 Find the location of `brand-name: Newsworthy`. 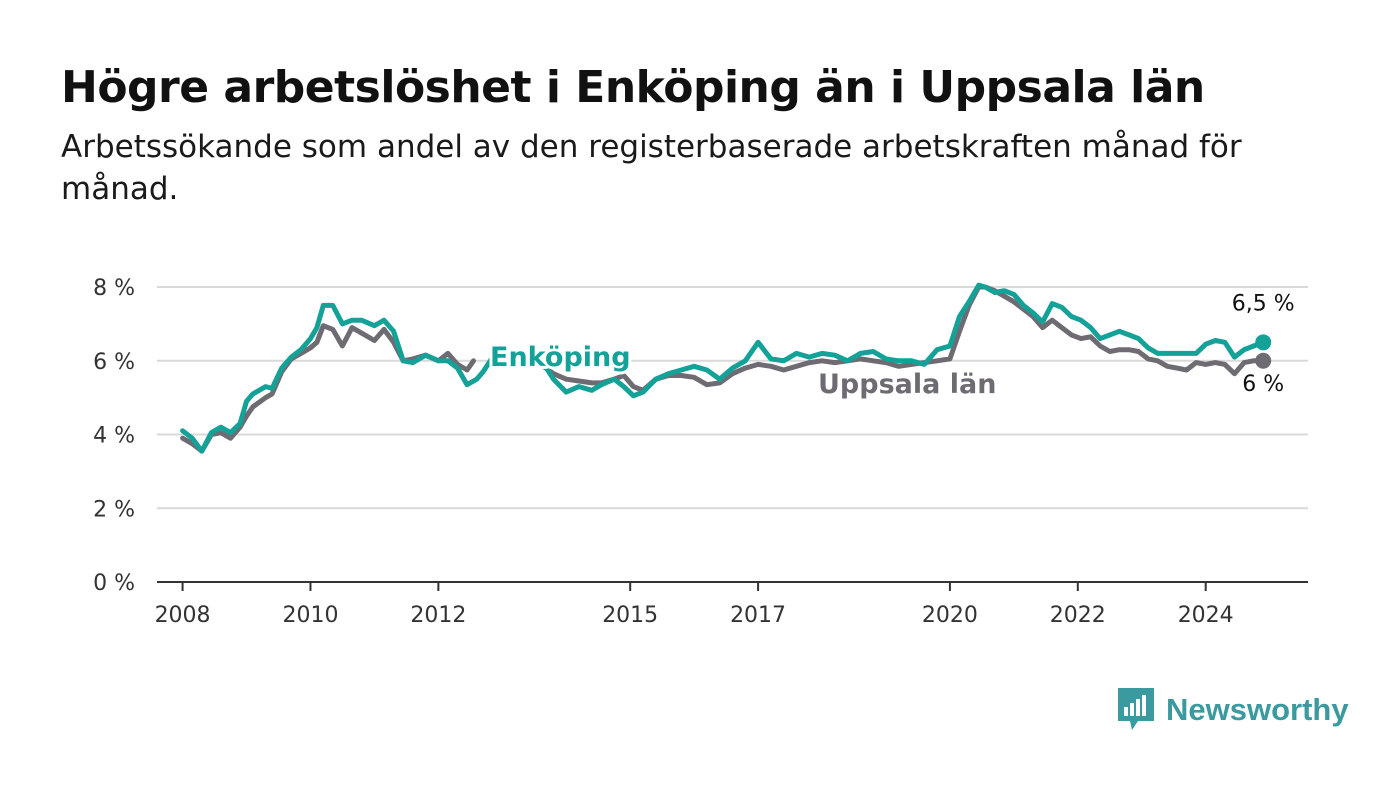

brand-name: Newsworthy is located at coordinates (1257, 709).